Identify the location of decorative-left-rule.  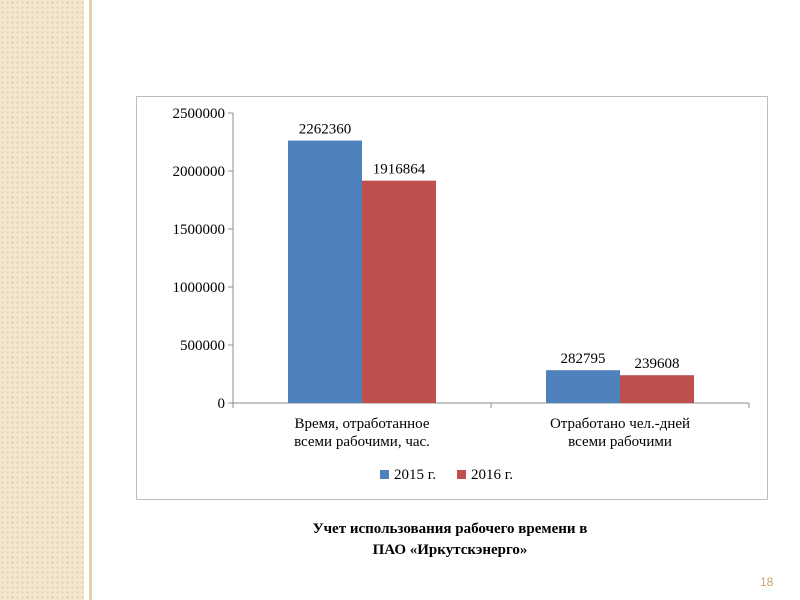
(90, 300).